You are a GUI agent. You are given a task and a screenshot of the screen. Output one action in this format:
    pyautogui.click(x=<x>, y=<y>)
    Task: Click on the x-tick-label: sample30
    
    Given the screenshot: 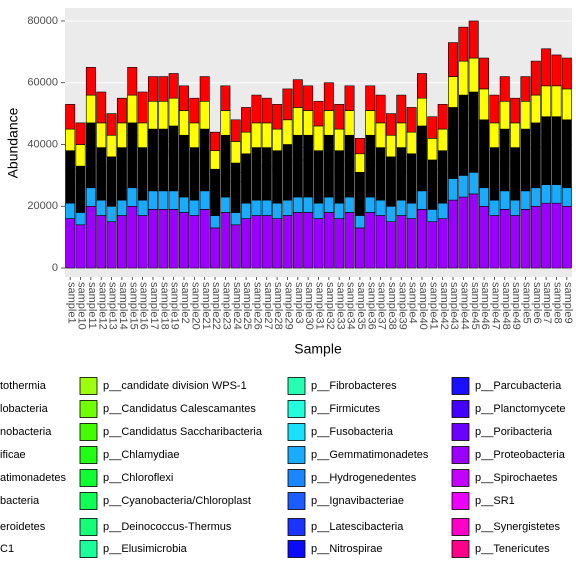 What is the action you would take?
    pyautogui.click(x=309, y=306)
    